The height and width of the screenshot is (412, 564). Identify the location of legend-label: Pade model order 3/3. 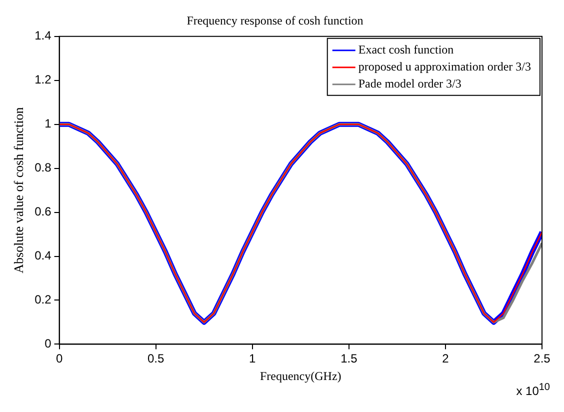
(410, 83).